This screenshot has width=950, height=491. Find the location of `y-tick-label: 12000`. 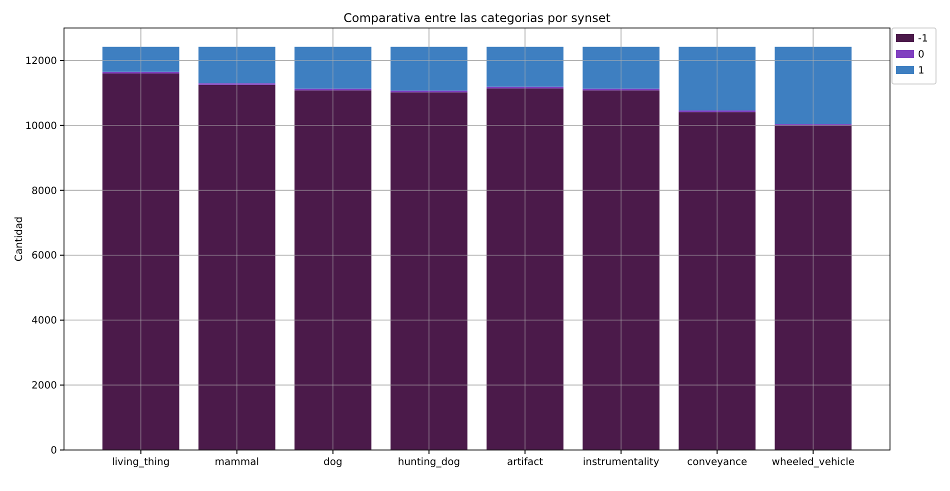

y-tick-label: 12000 is located at coordinates (41, 61).